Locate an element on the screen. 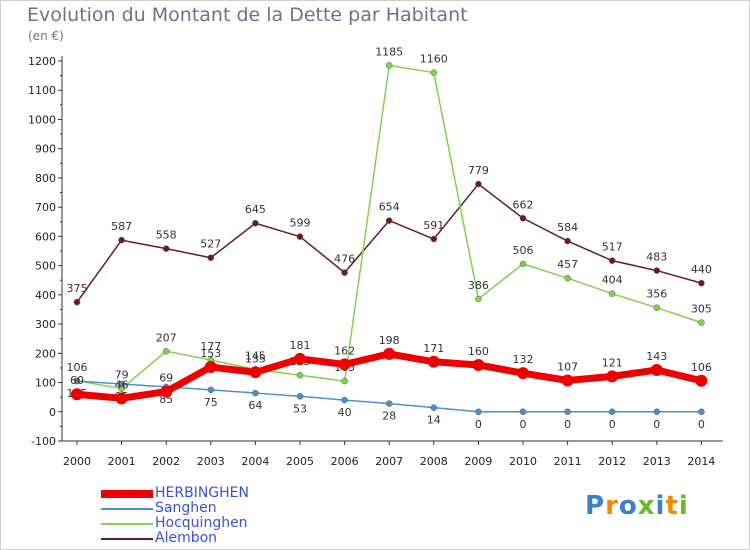 The width and height of the screenshot is (750, 550). y-tick-label: 1000 is located at coordinates (42, 119).